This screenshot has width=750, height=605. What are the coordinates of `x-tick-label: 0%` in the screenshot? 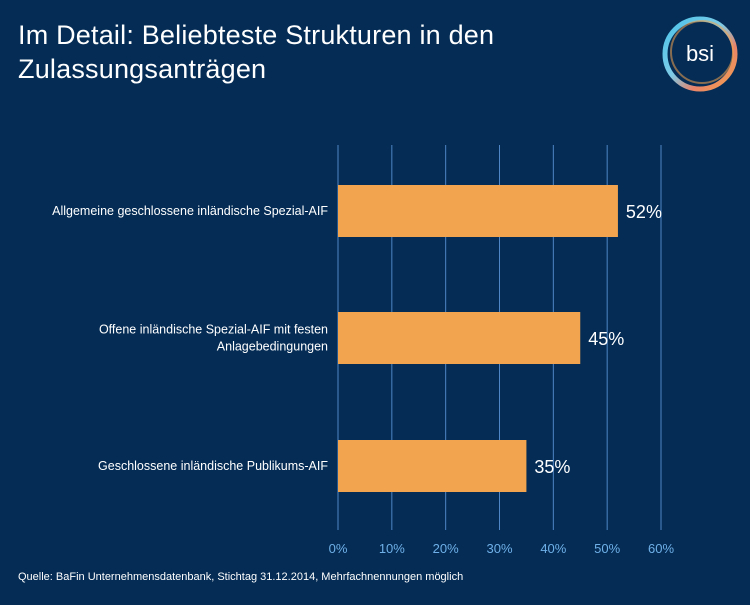 It's located at (338, 548).